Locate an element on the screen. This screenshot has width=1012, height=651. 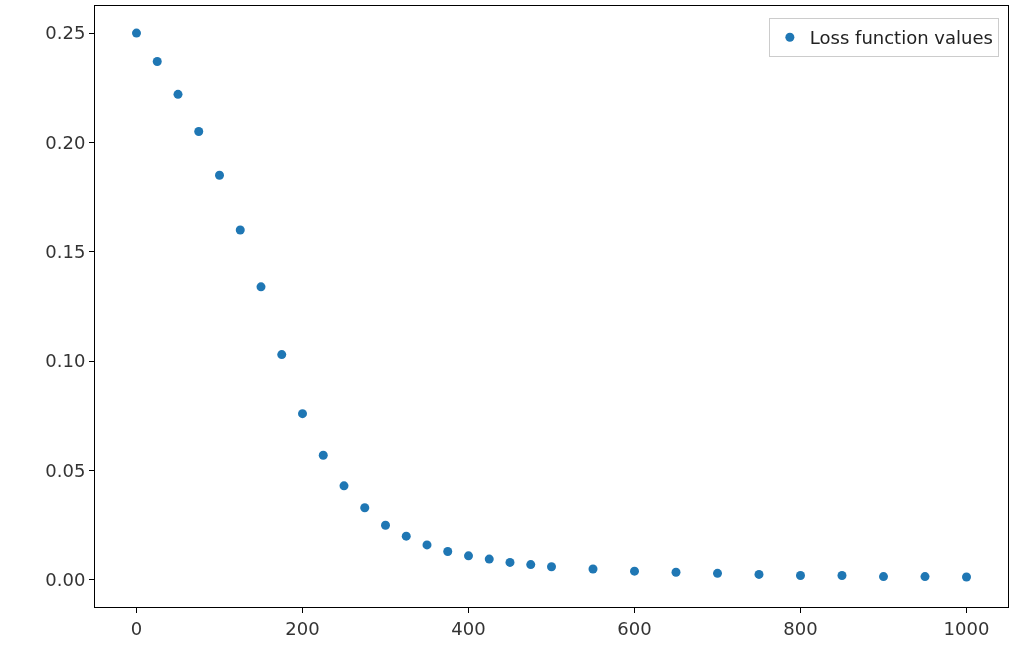
x-tick-label: 0 is located at coordinates (136, 628).